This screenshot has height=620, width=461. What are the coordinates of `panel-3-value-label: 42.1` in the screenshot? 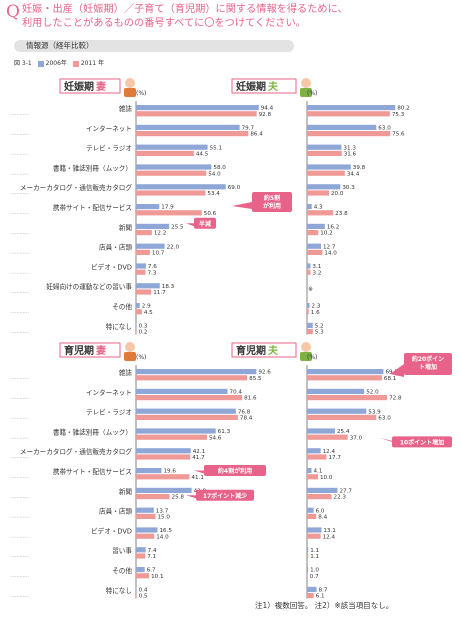 It's located at (199, 452).